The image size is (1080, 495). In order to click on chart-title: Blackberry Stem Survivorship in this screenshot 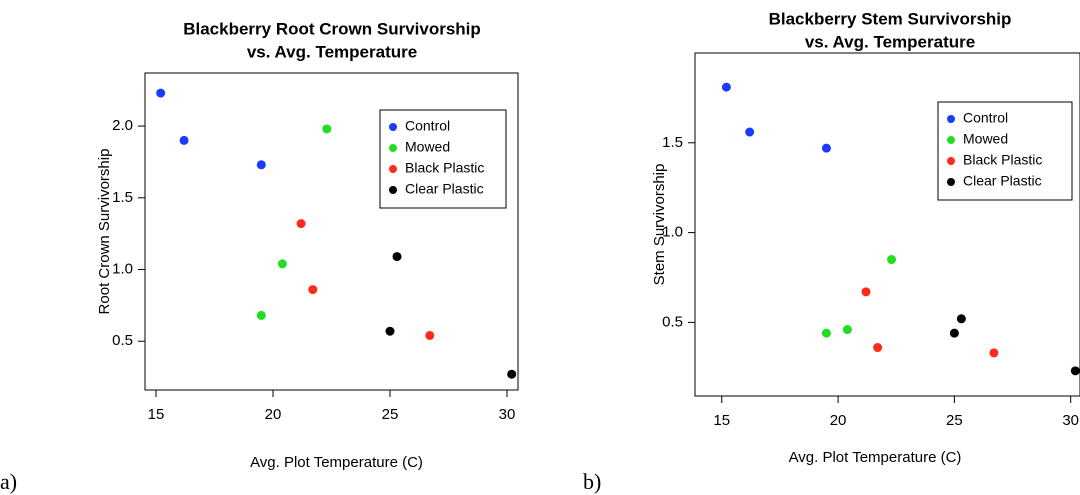, I will do `click(890, 18)`.